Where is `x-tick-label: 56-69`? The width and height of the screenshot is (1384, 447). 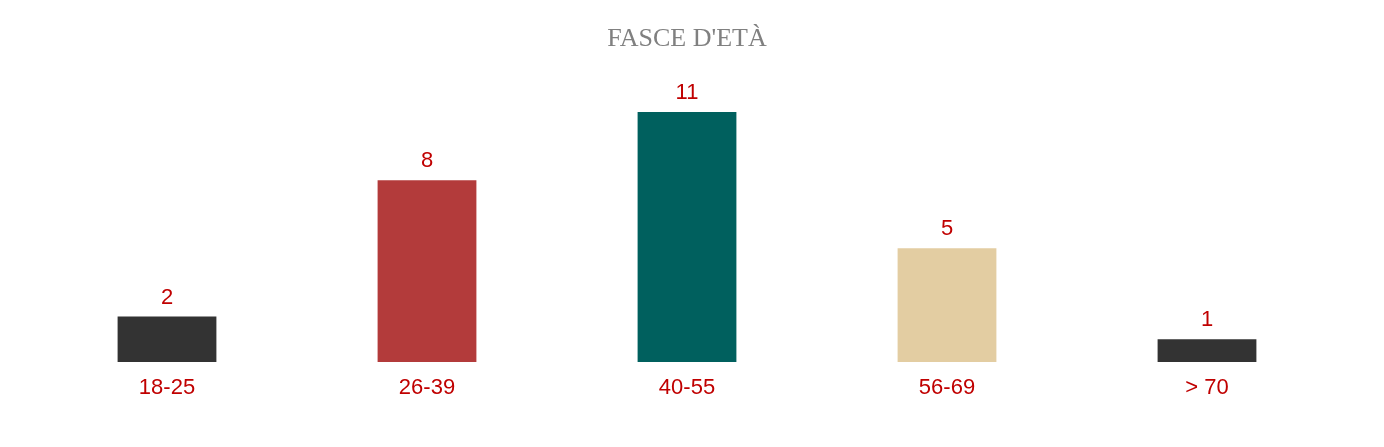
x-tick-label: 56-69 is located at coordinates (947, 386).